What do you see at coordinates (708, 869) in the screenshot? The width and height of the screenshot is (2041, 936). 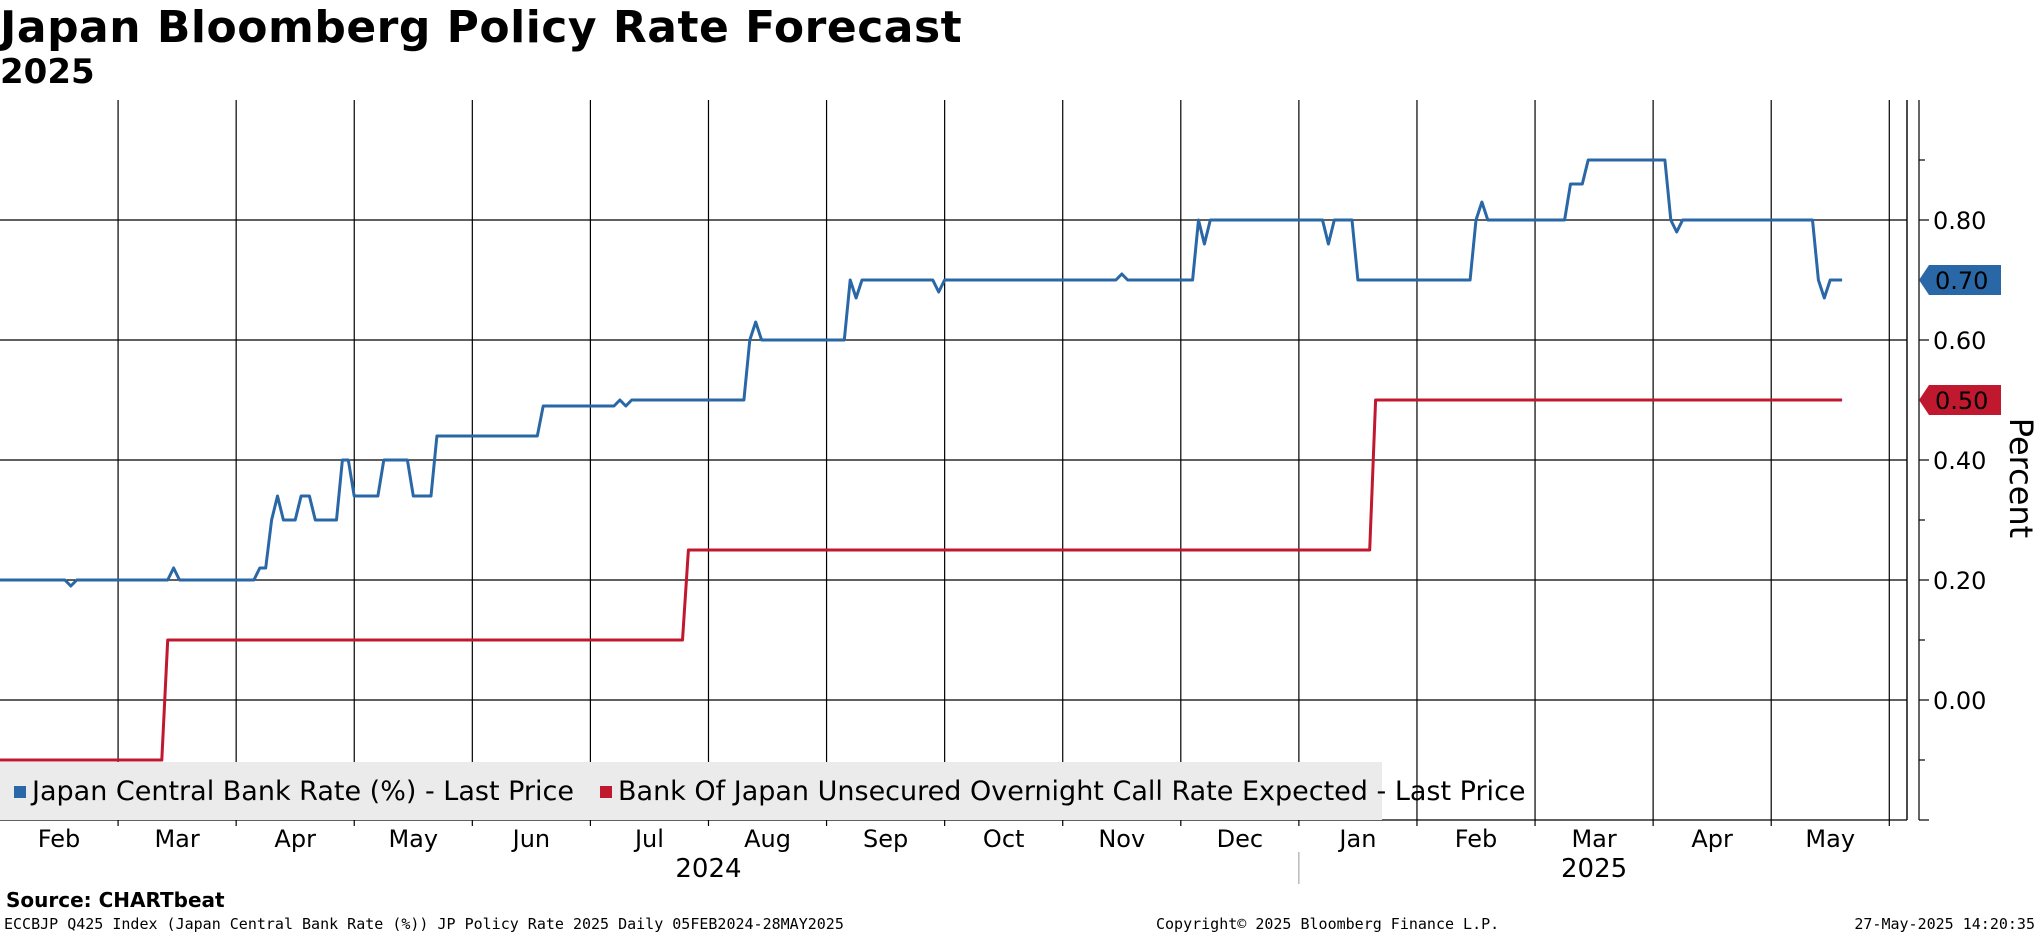 I see `x-year-label: 2024` at bounding box center [708, 869].